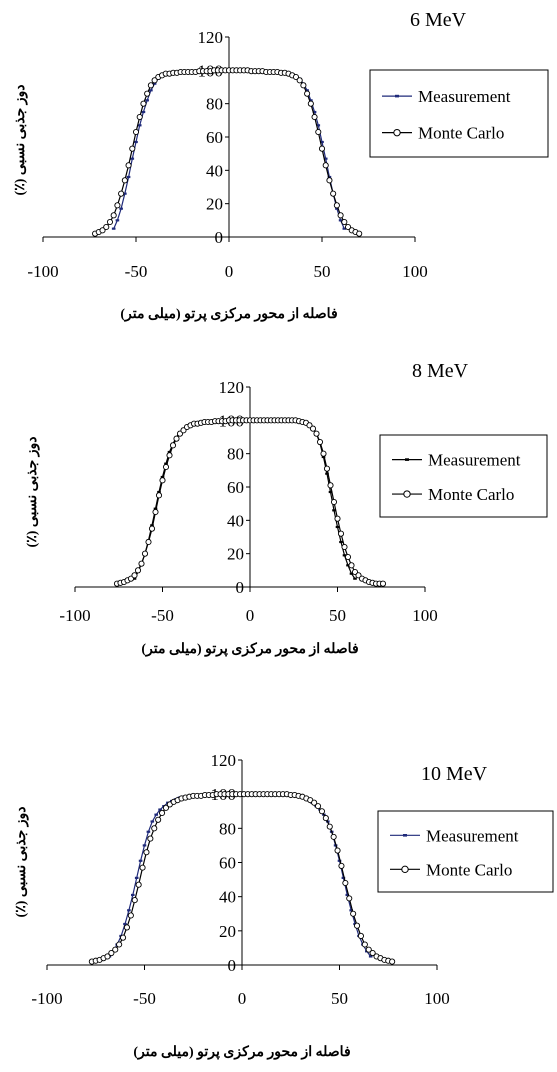 This screenshot has height=1072, width=557. What do you see at coordinates (440, 371) in the screenshot?
I see `chart-title: 8 MeV` at bounding box center [440, 371].